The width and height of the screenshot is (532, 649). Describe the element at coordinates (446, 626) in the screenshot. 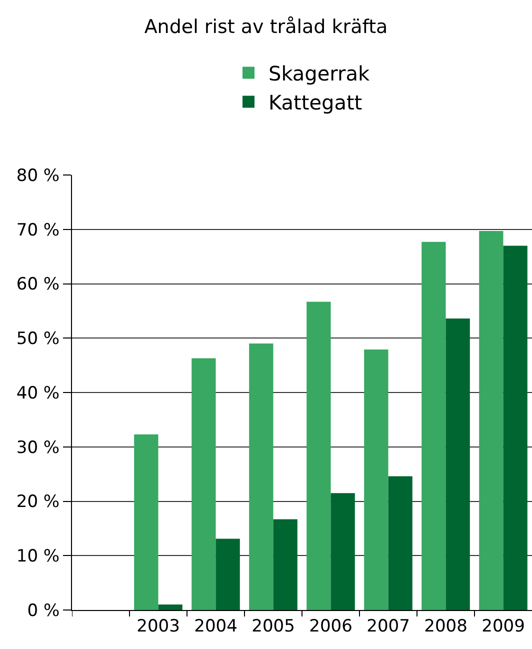

I see `x-tick-label: 2008` at that location.